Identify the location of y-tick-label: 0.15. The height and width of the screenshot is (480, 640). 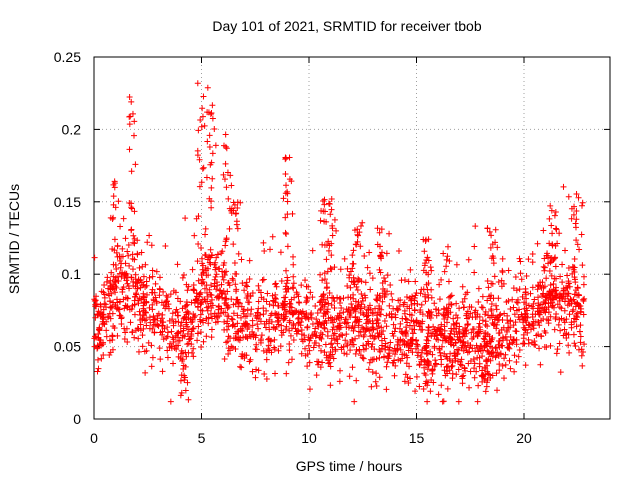
(67, 202).